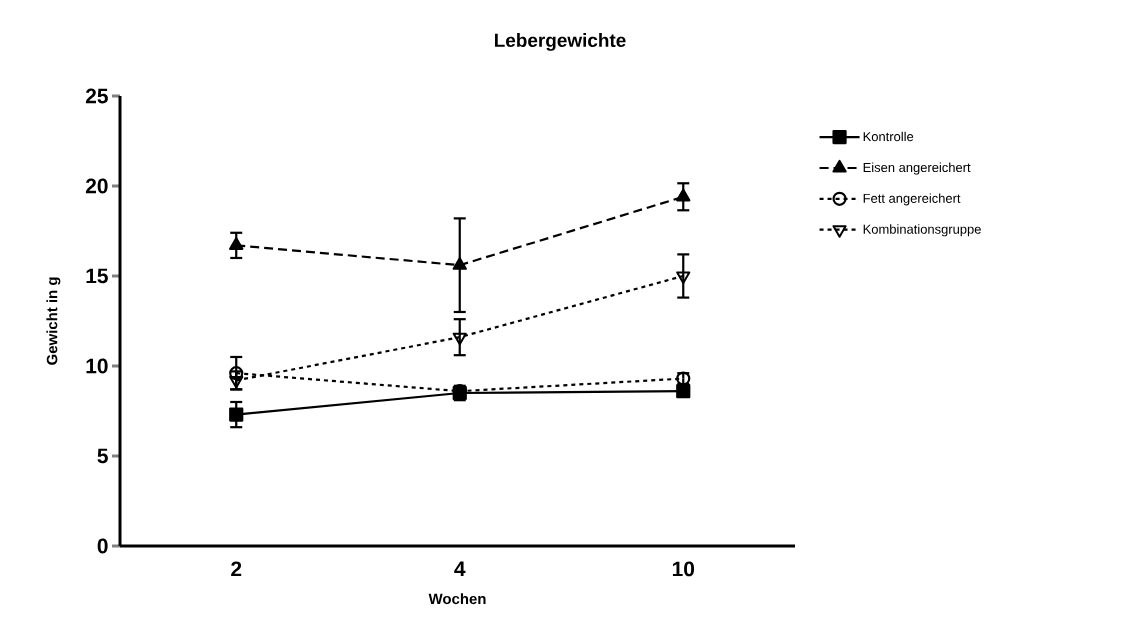  What do you see at coordinates (97, 366) in the screenshot?
I see `y-tick-label: 10` at bounding box center [97, 366].